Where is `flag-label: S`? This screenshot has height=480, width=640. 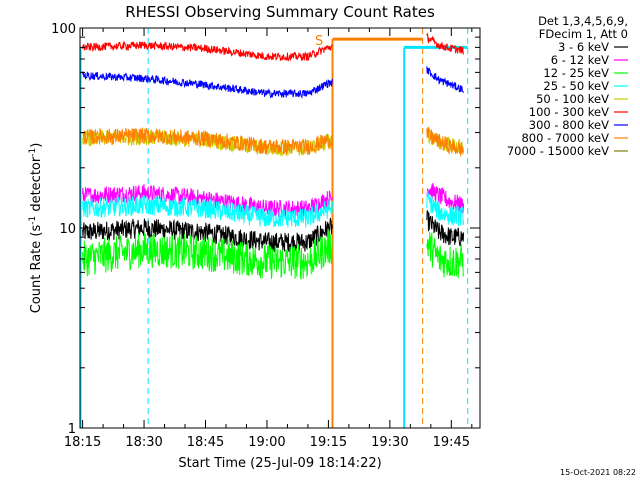
flag-label: S is located at coordinates (319, 41).